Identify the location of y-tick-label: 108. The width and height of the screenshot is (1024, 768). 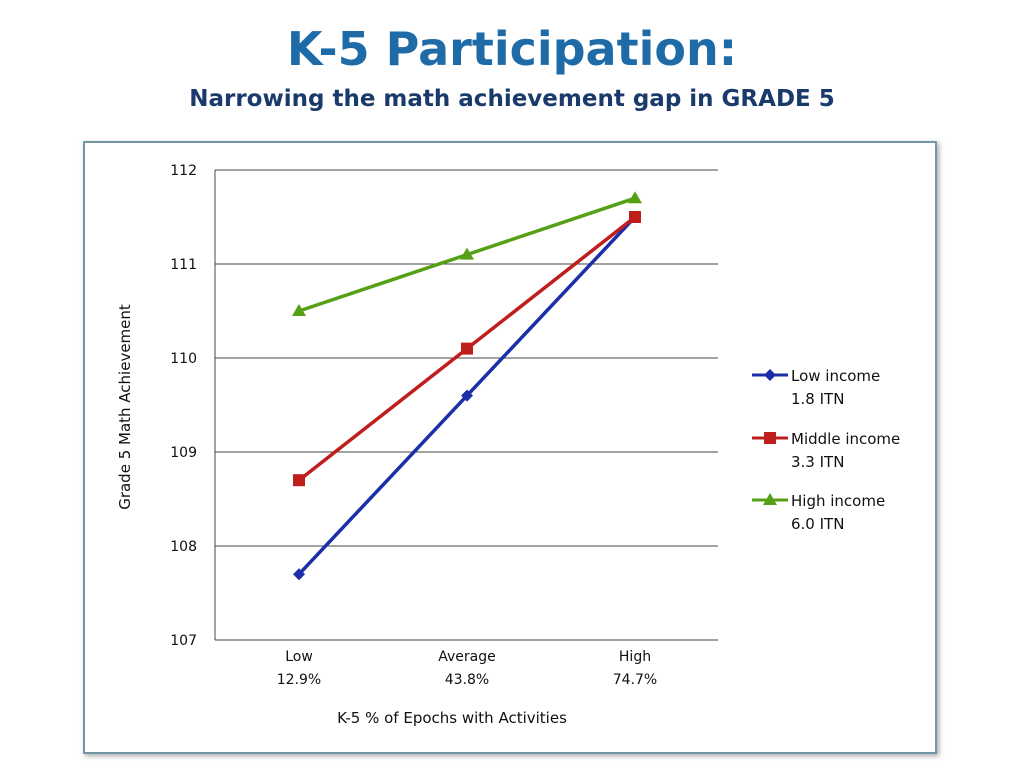
(183, 547).